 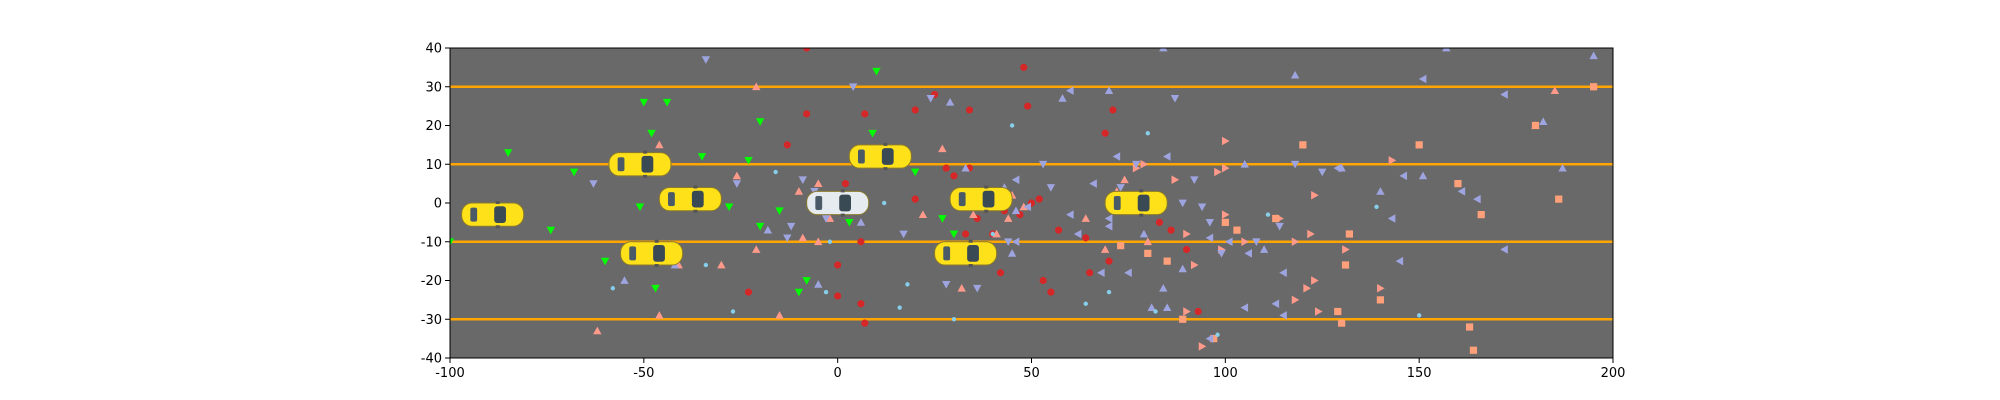 What do you see at coordinates (1225, 373) in the screenshot?
I see `x-tick-label: 100` at bounding box center [1225, 373].